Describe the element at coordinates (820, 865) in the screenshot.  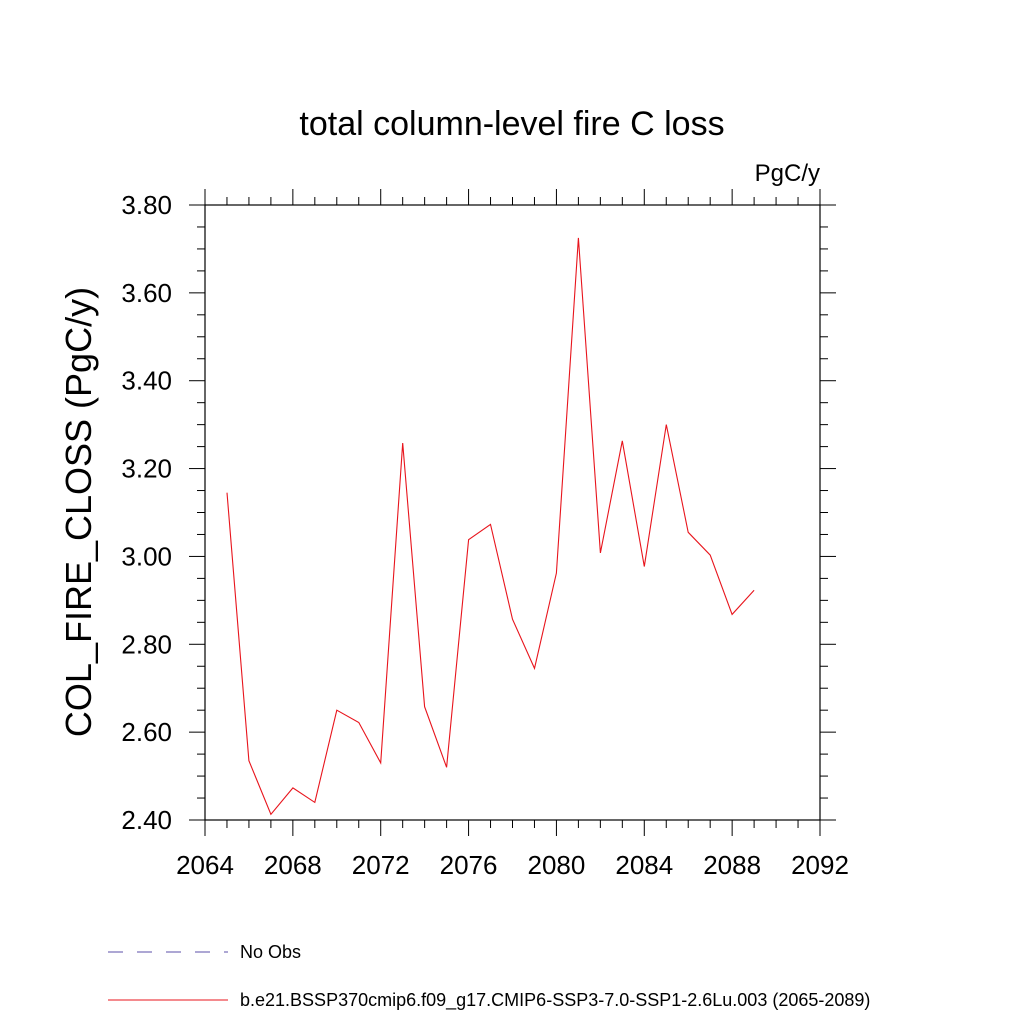
I see `x-tick-label: 2092` at that location.